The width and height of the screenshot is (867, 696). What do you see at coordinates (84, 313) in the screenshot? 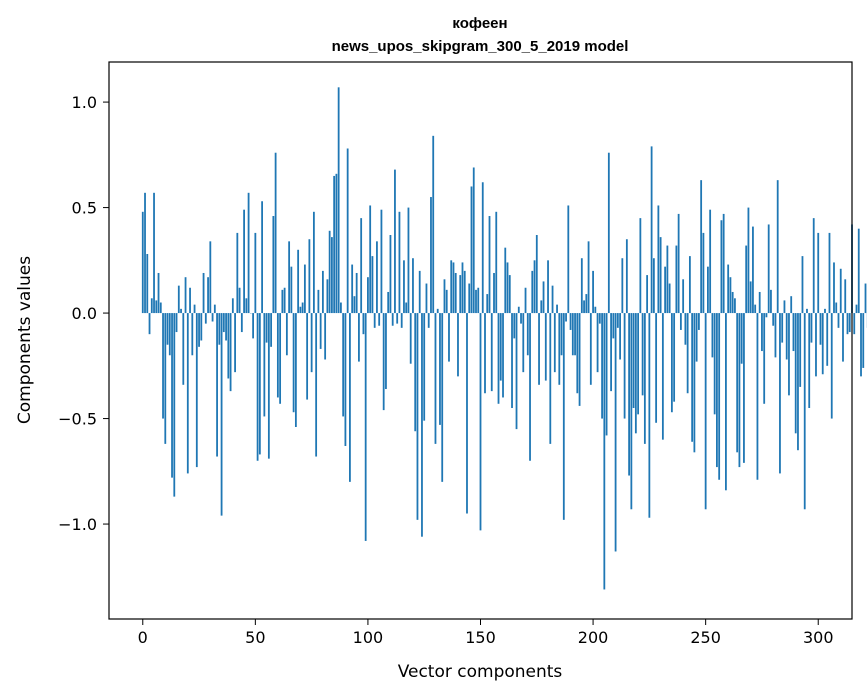
I see `y-tick-label: 0.0` at bounding box center [84, 313].